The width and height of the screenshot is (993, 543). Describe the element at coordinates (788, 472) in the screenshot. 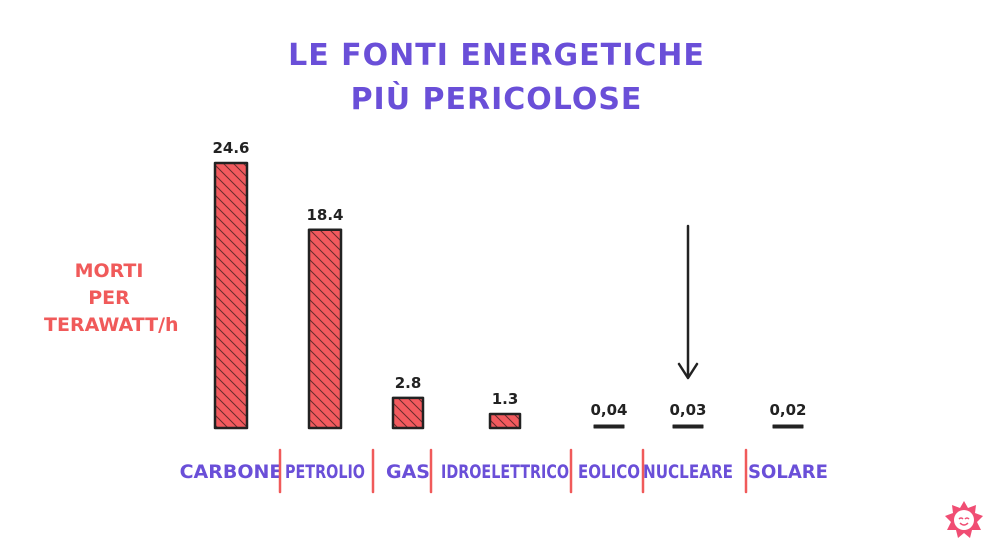

I see `category-label-solare: SOLARE` at that location.